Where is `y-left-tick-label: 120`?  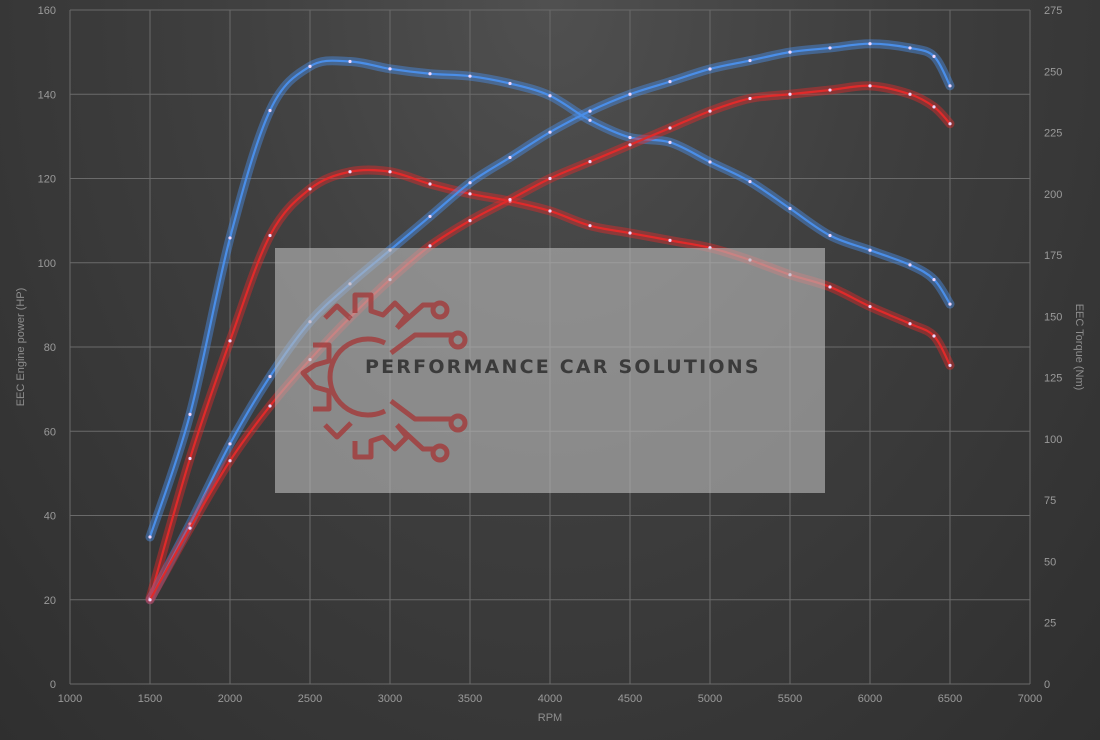
y-left-tick-label: 120 is located at coordinates (47, 180).